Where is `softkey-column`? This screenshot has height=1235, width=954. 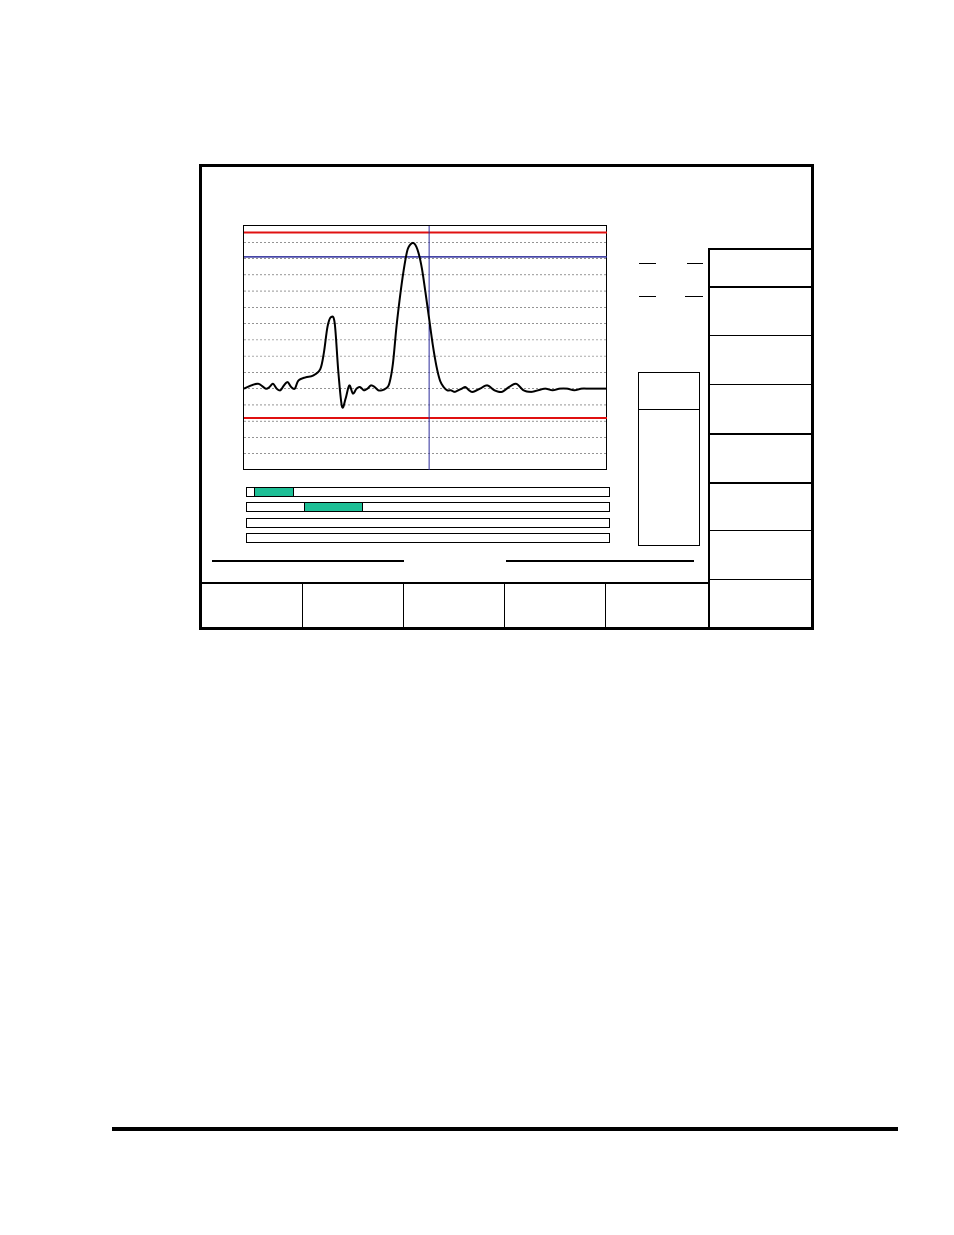
softkey-column is located at coordinates (759, 437).